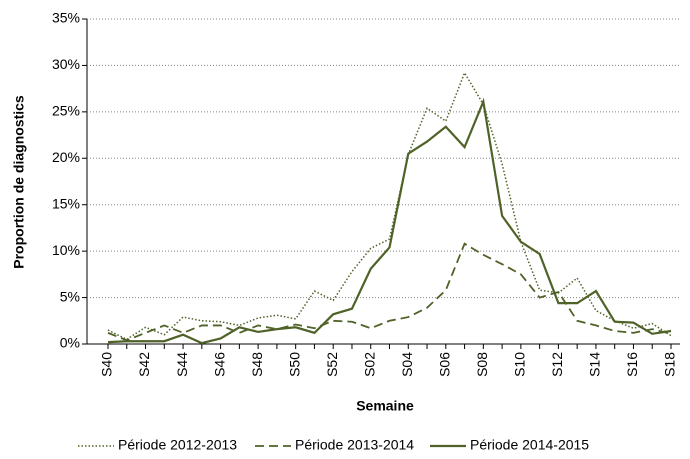 Image resolution: width=690 pixels, height=459 pixels. Describe the element at coordinates (70, 343) in the screenshot. I see `y-tick-label: 0%` at that location.